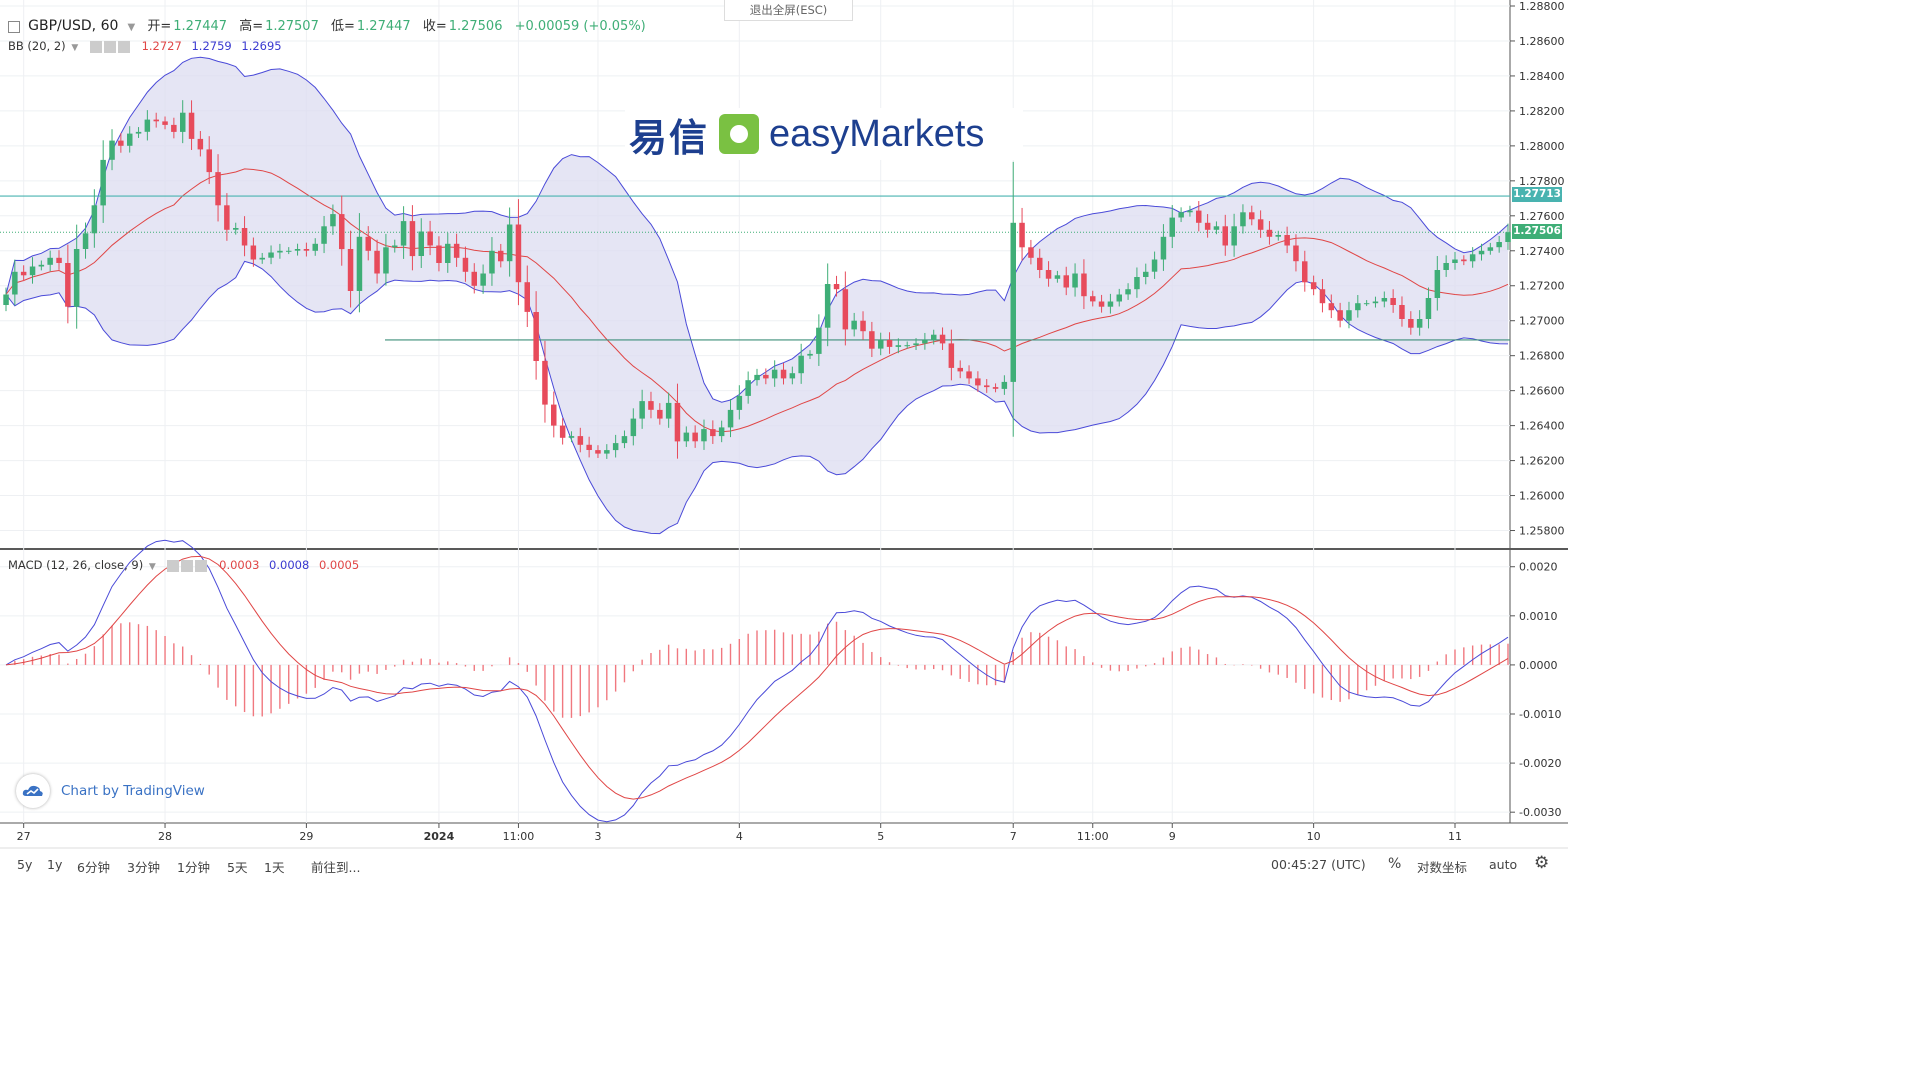 Image resolution: width=1920 pixels, height=1080 pixels. Describe the element at coordinates (37, 46) in the screenshot. I see `bb-label: BB (20, 2)` at that location.